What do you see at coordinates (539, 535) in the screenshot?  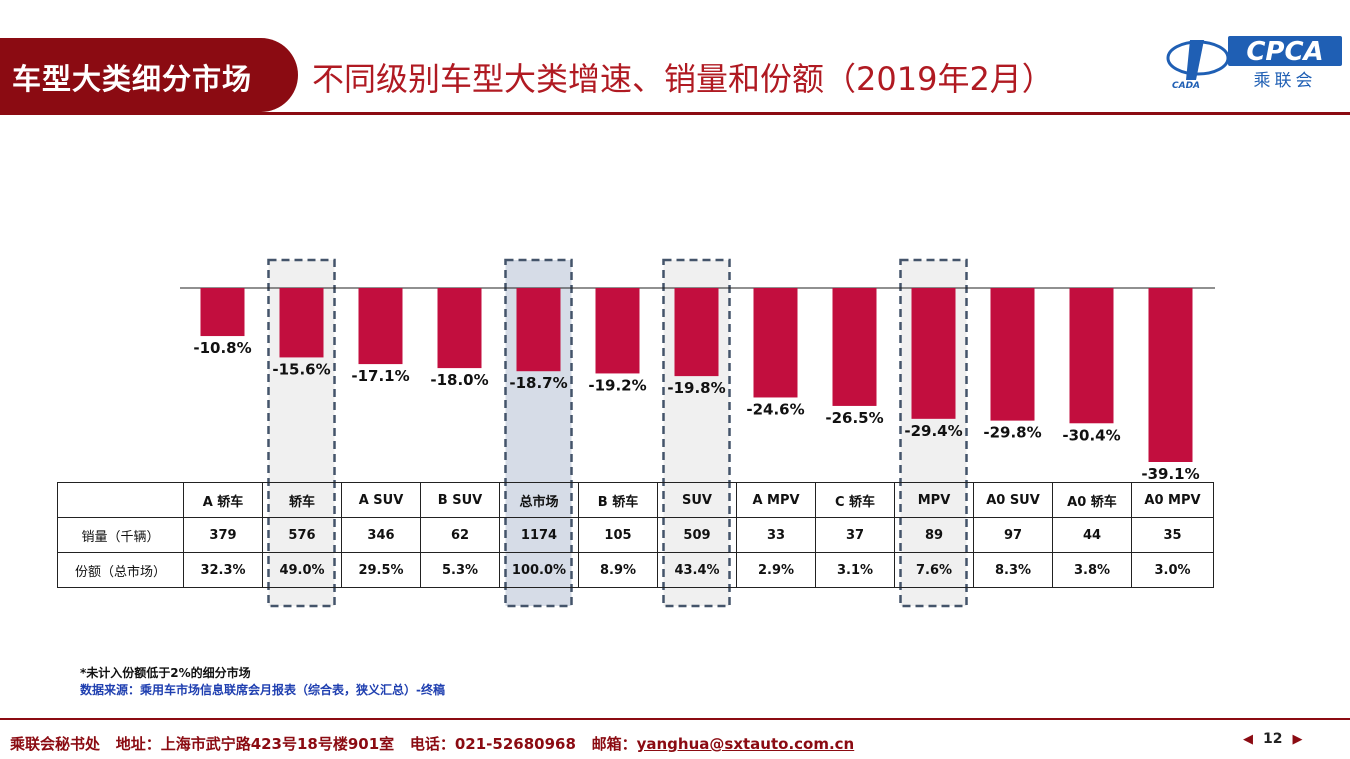 I see `sales-cell: 1174` at bounding box center [539, 535].